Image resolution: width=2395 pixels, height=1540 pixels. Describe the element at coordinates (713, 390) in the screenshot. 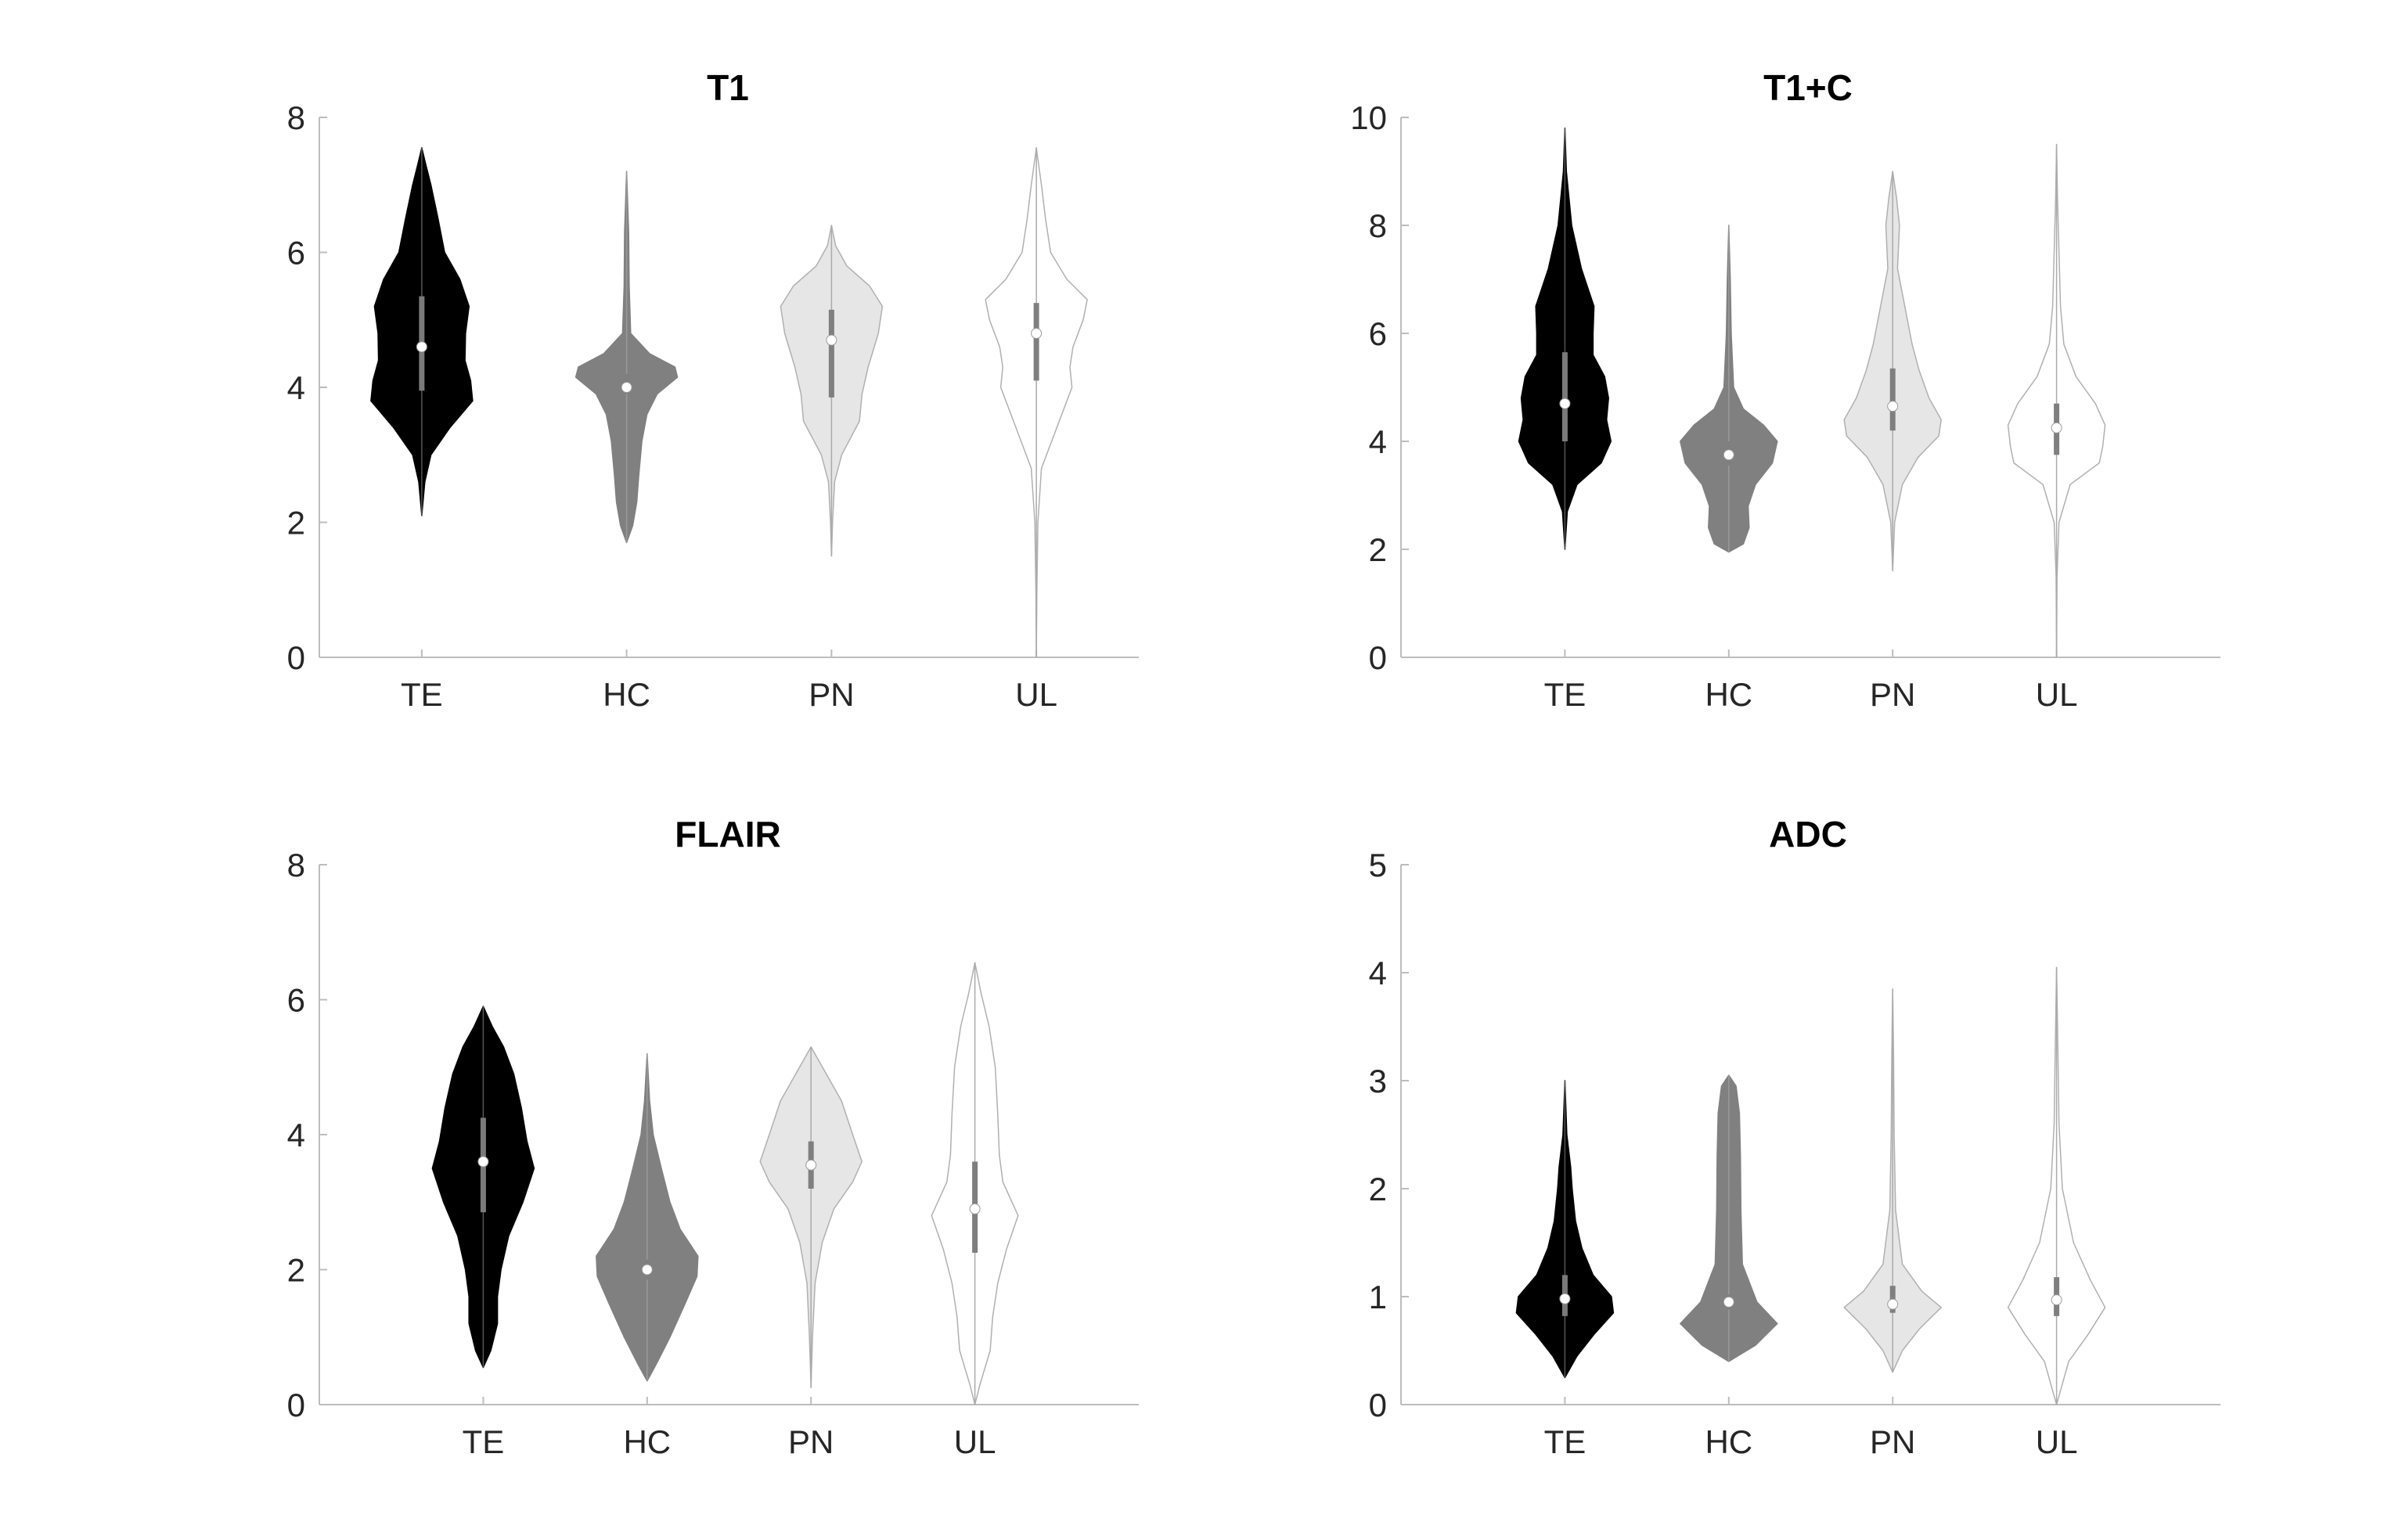

I see `panel-t1: T1 0 2 4 6 8 TE HC PN UL` at that location.